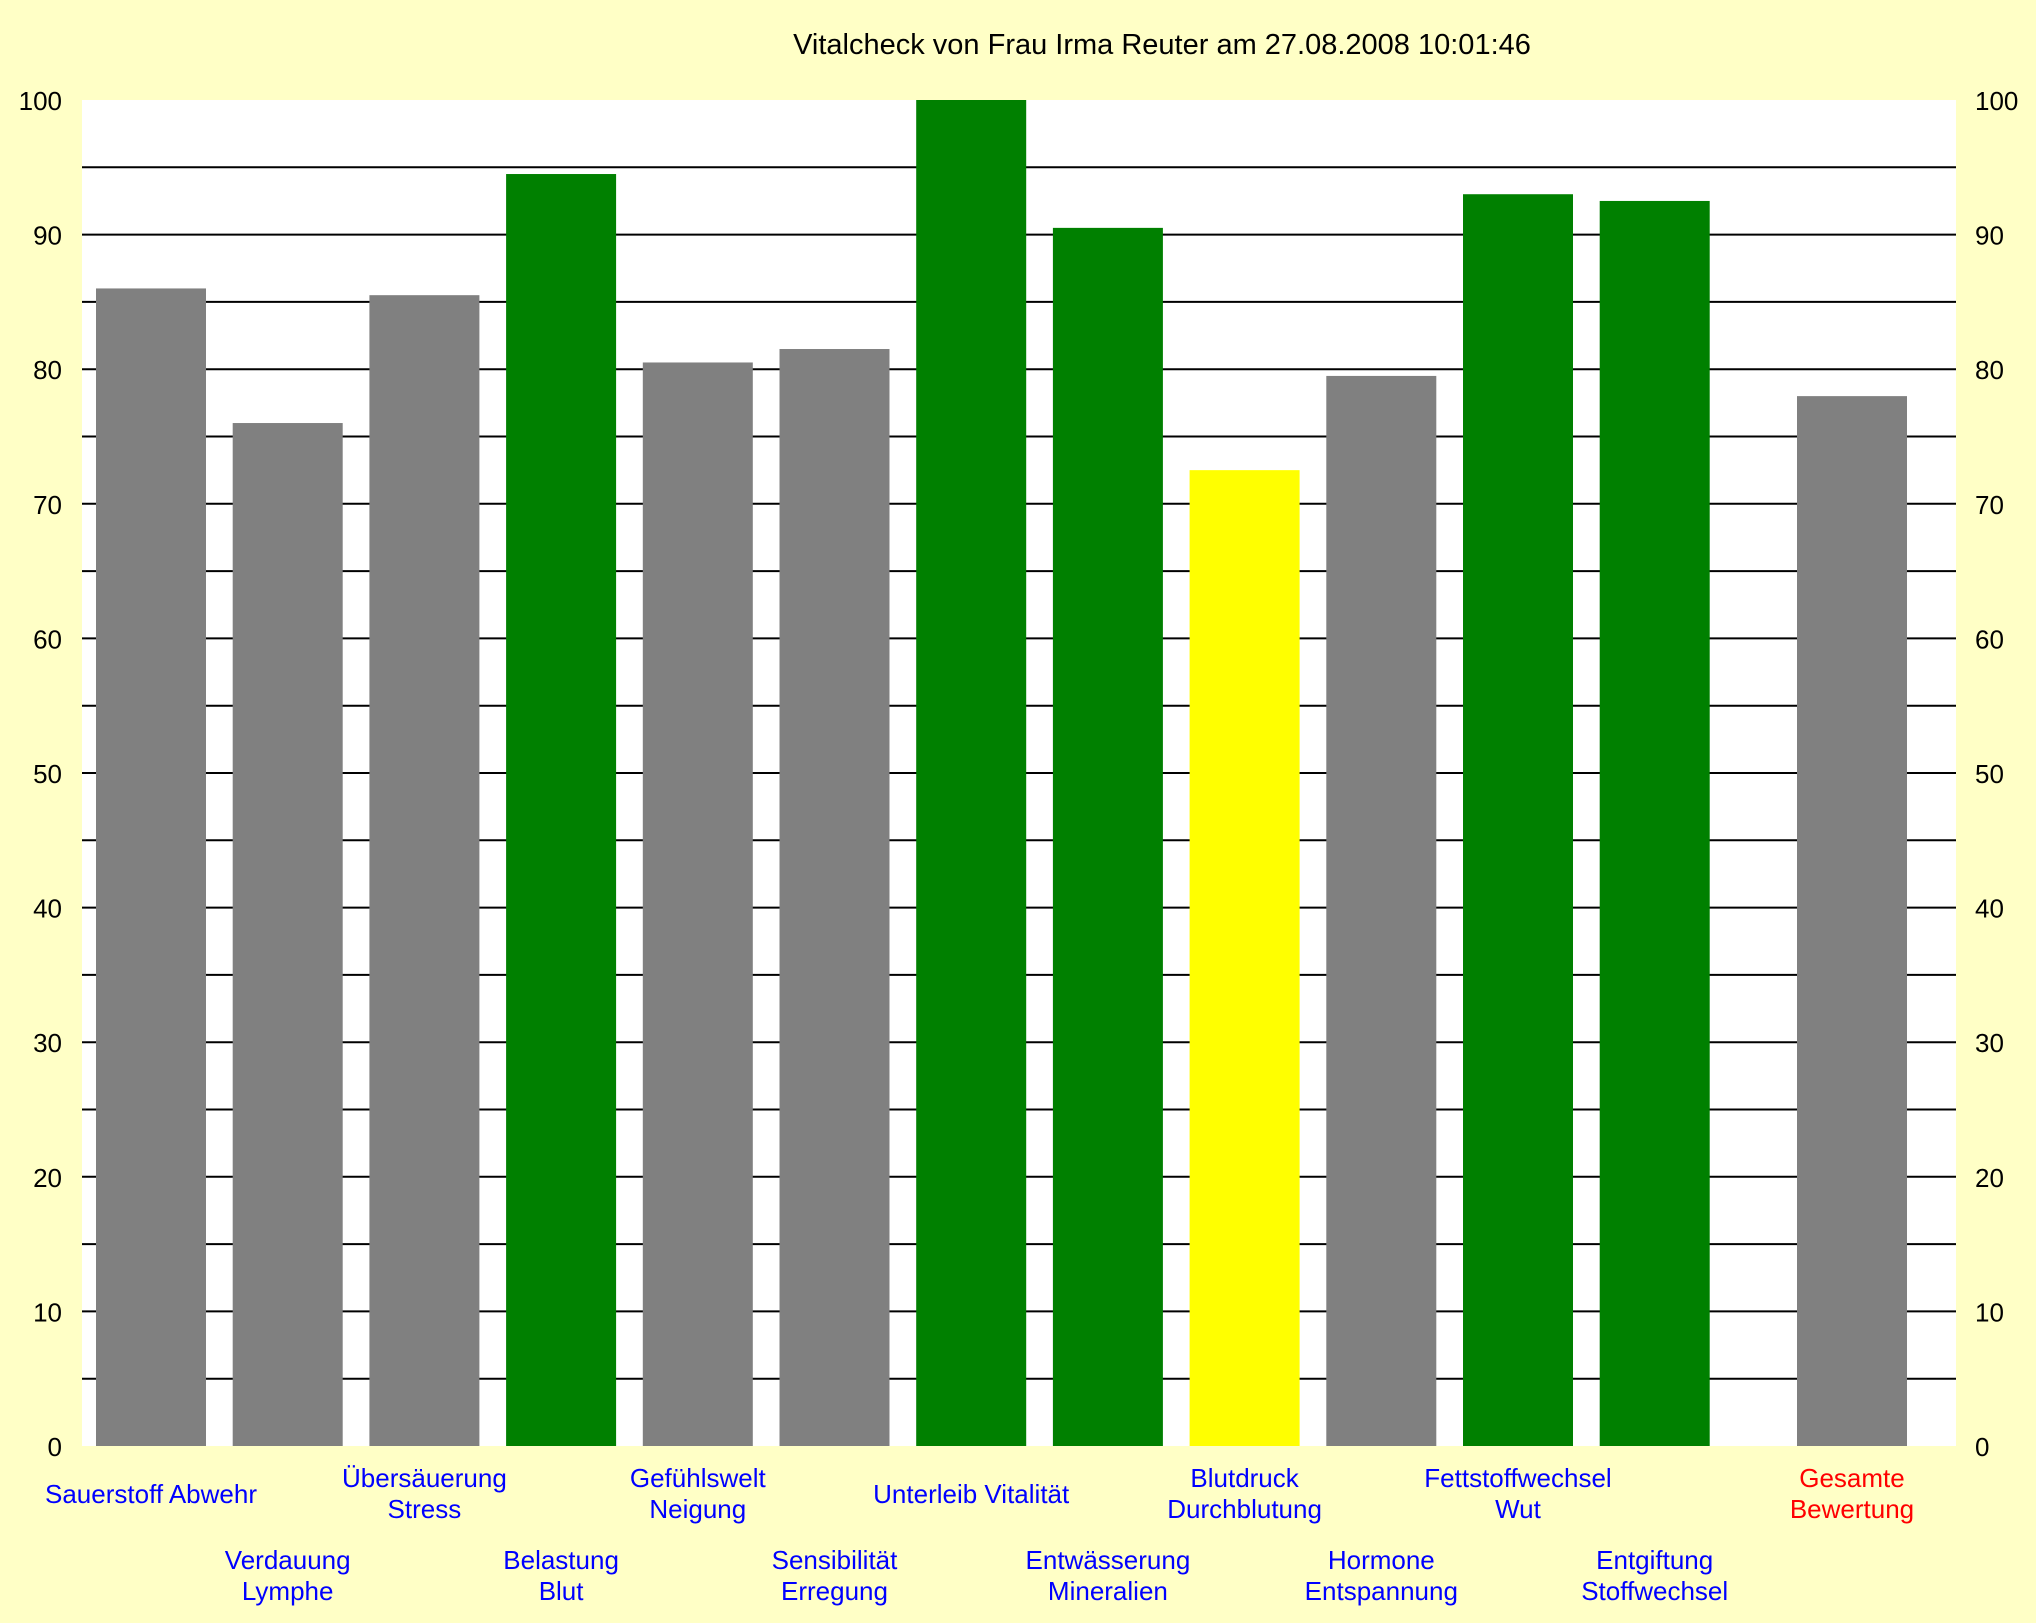 The width and height of the screenshot is (2036, 1623). Describe the element at coordinates (47, 774) in the screenshot. I see `y-tick-label: 50` at that location.